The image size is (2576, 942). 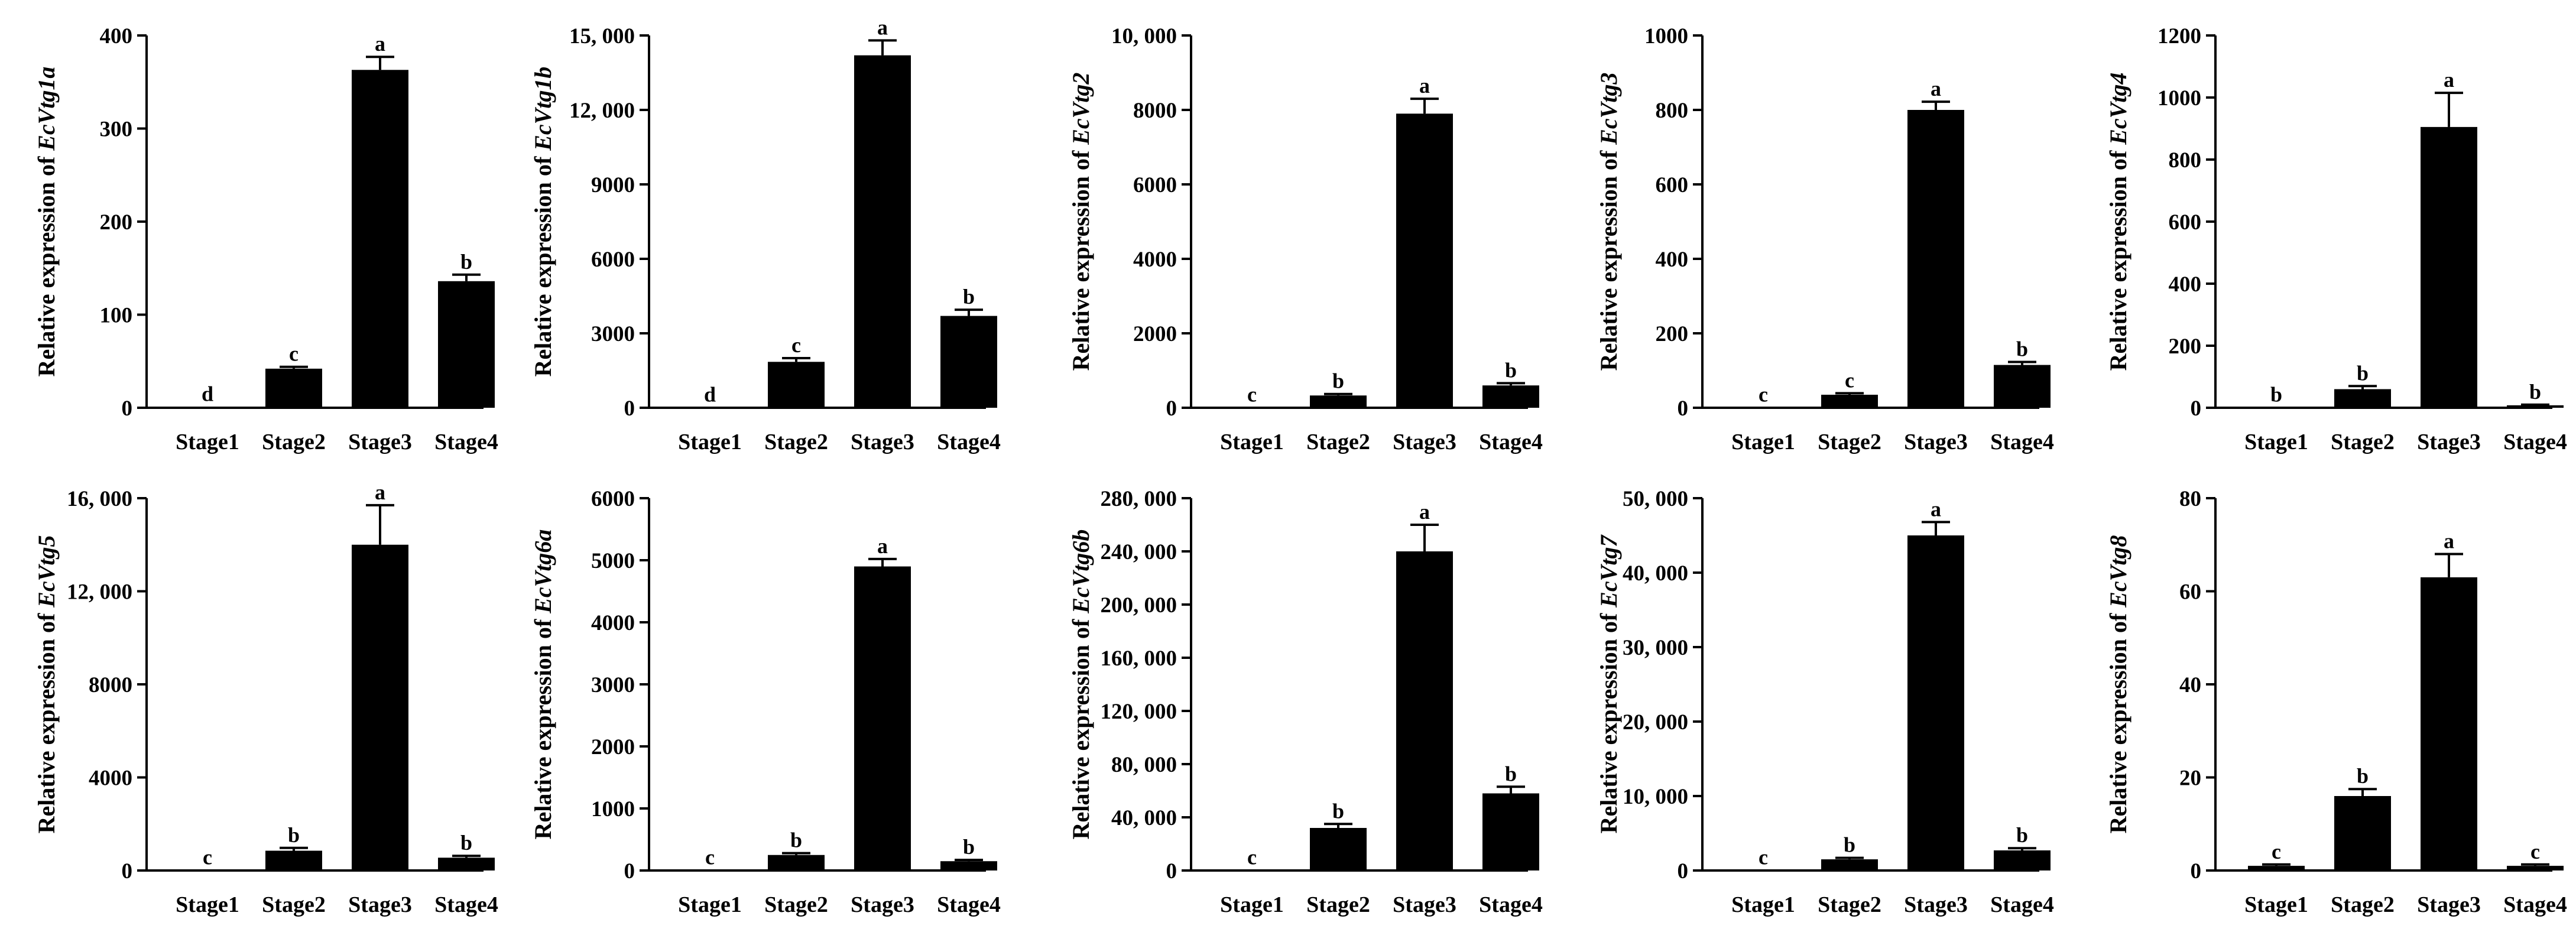 I want to click on y-axis-label-gene: EcVtg5, so click(x=46, y=571).